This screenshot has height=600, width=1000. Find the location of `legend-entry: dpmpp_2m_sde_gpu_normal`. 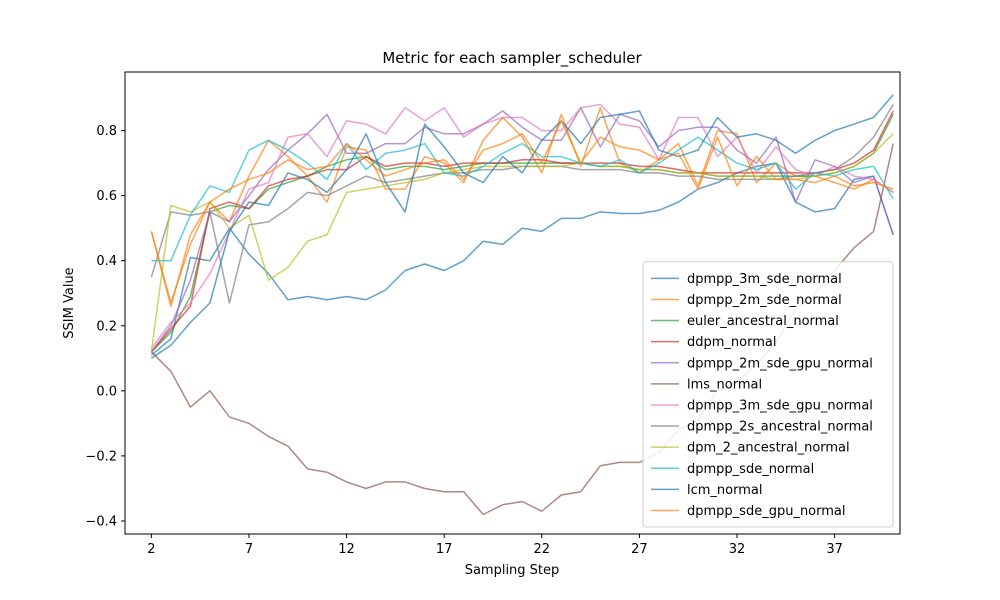

legend-entry: dpmpp_2m_sde_gpu_normal is located at coordinates (780, 363).